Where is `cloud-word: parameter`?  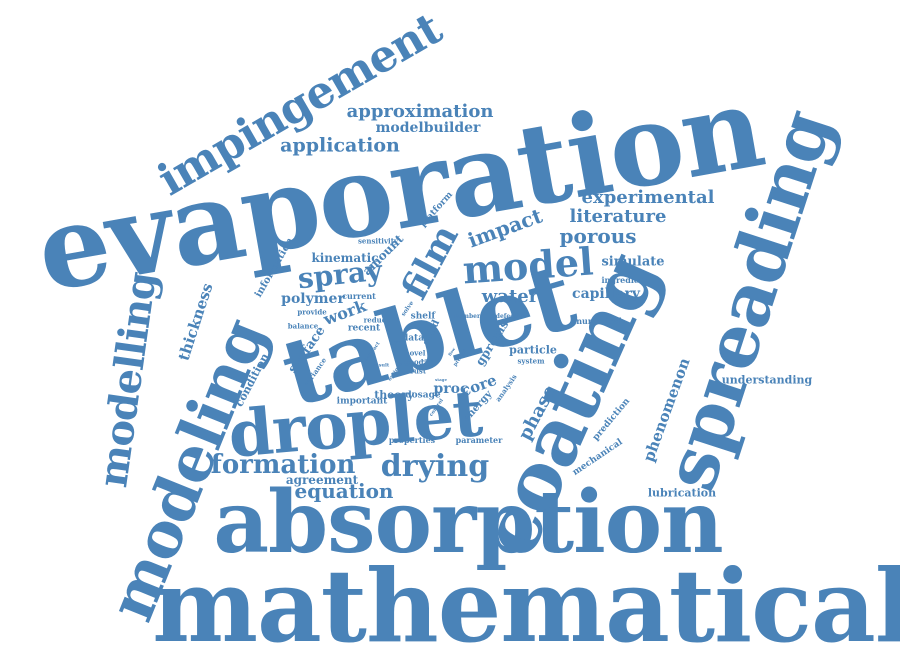 cloud-word: parameter is located at coordinates (479, 440).